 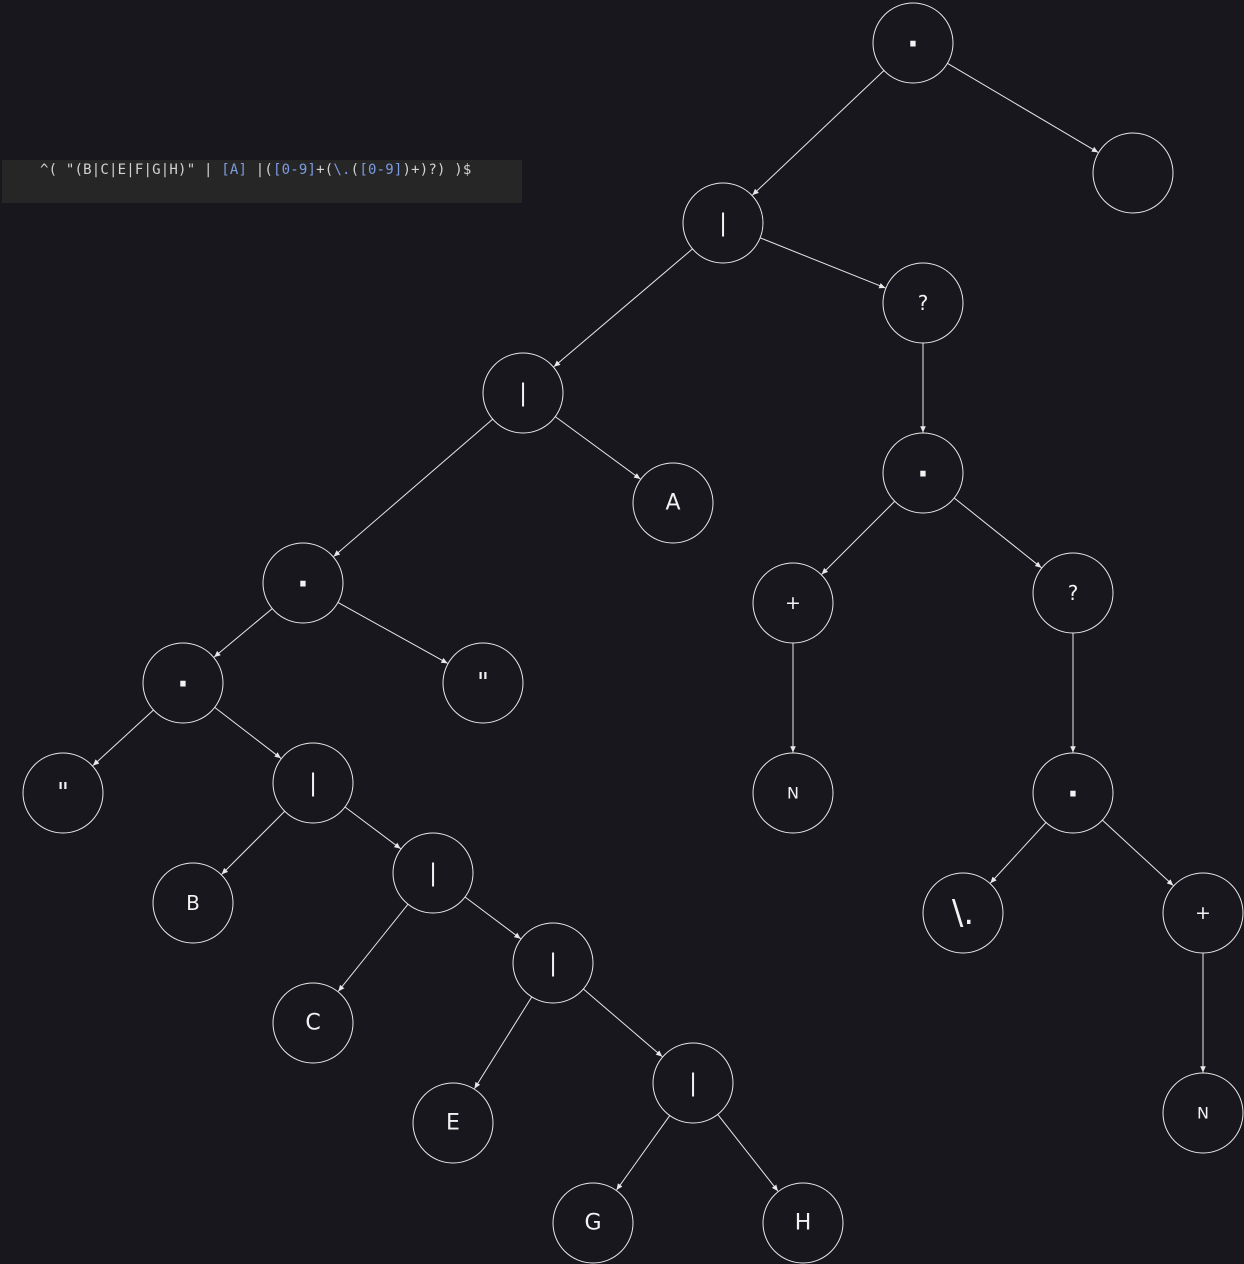 I want to click on tree-node-alt6: |, so click(x=693, y=1083).